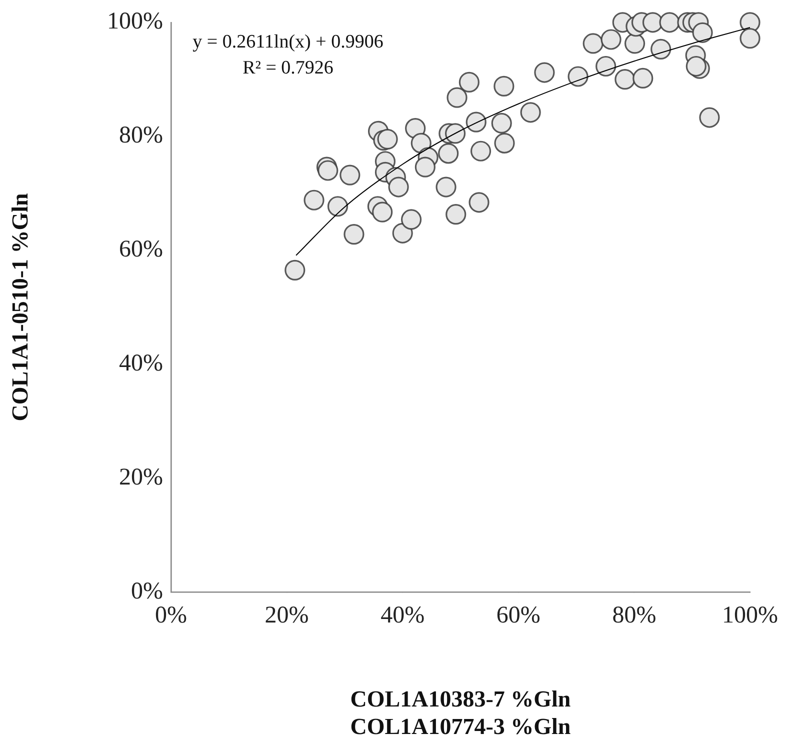 Image resolution: width=796 pixels, height=746 pixels. I want to click on y-tick-label: 60%, so click(141, 249).